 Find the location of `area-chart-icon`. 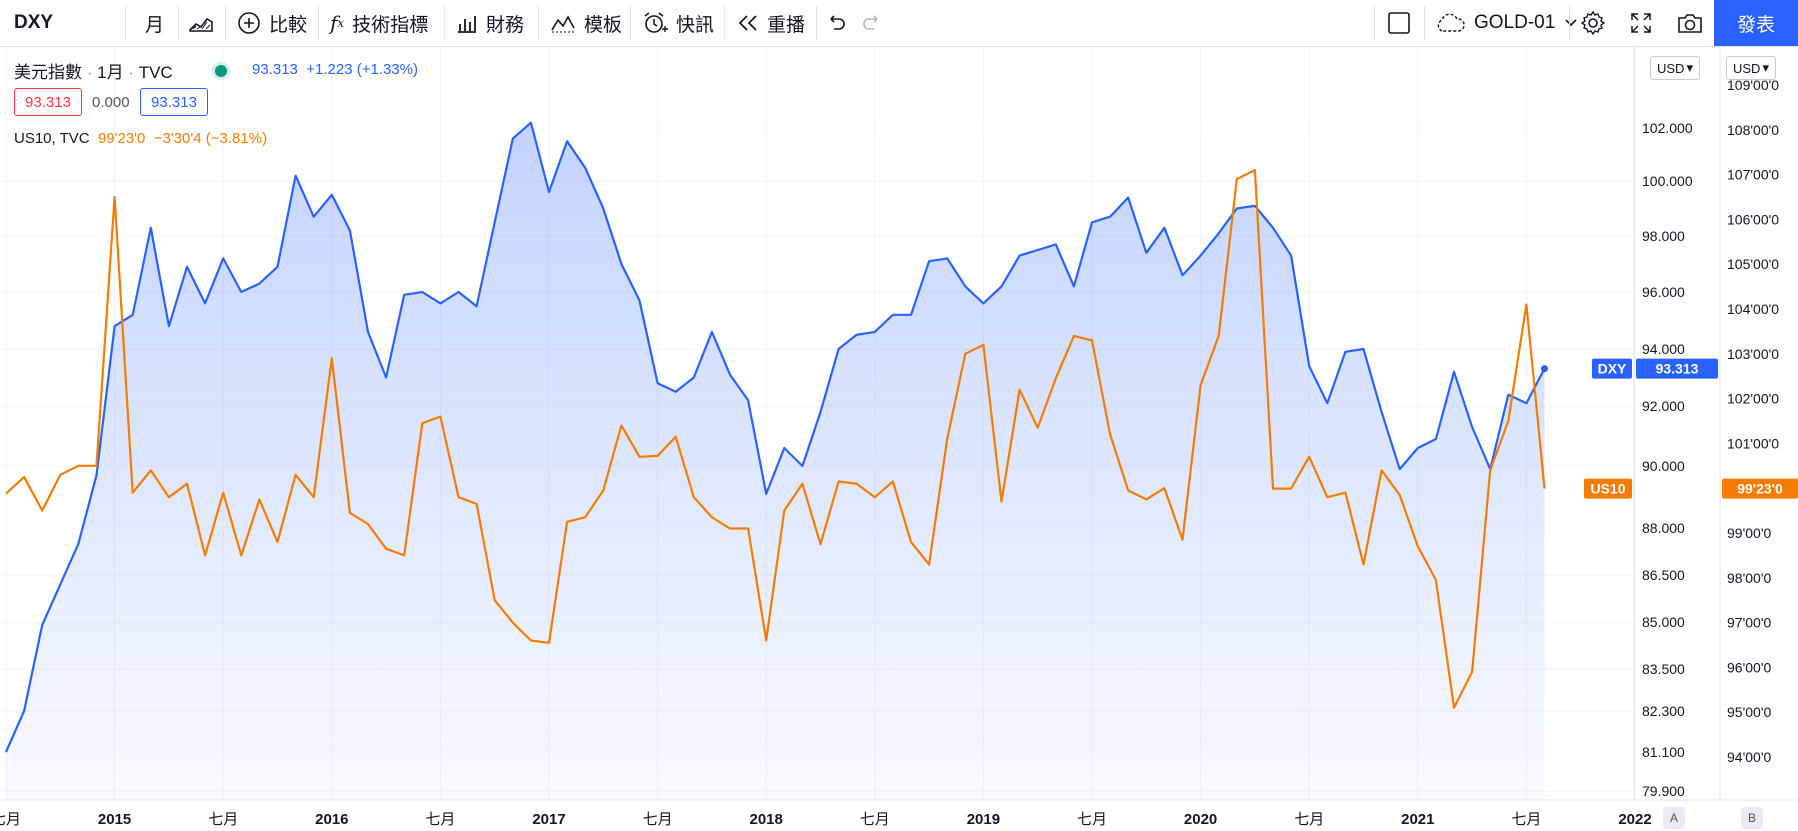

area-chart-icon is located at coordinates (201, 23).